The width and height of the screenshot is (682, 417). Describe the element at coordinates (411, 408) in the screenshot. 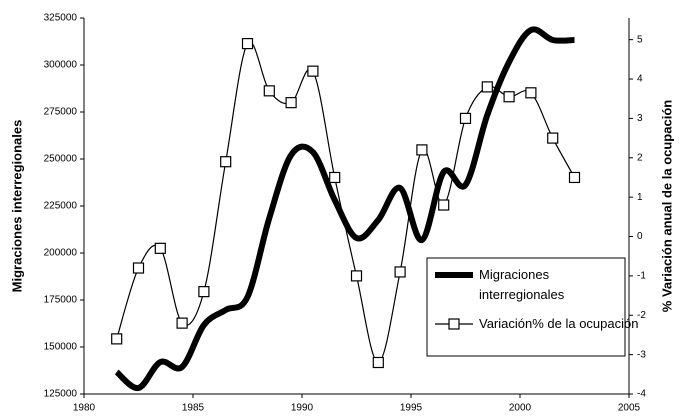

I see `x-tick-label: 1995` at that location.